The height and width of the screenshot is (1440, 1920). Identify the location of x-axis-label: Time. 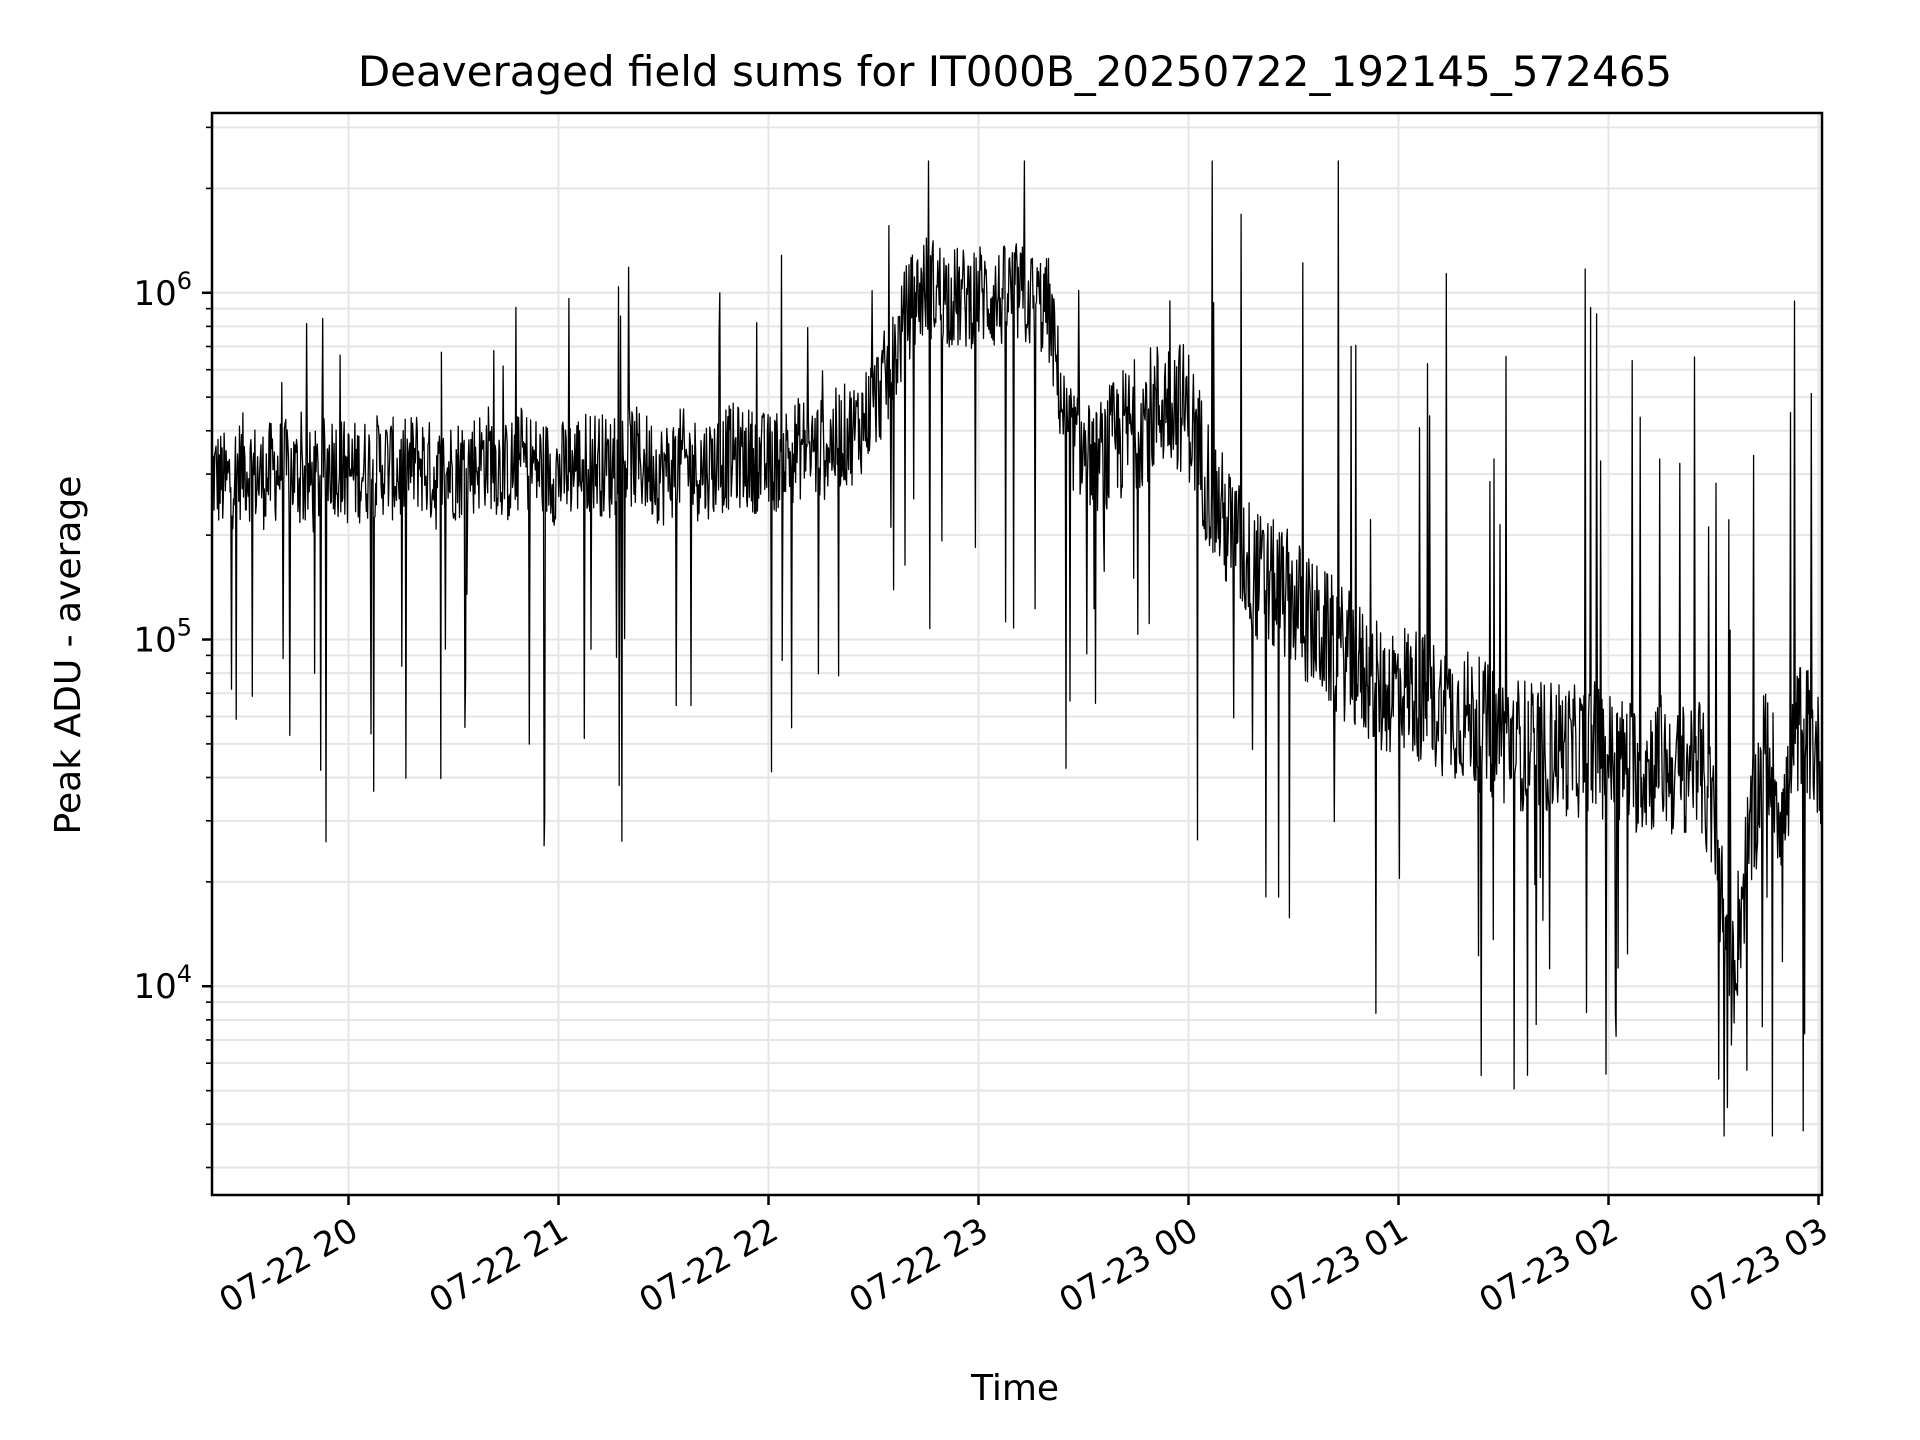
(1014, 1388).